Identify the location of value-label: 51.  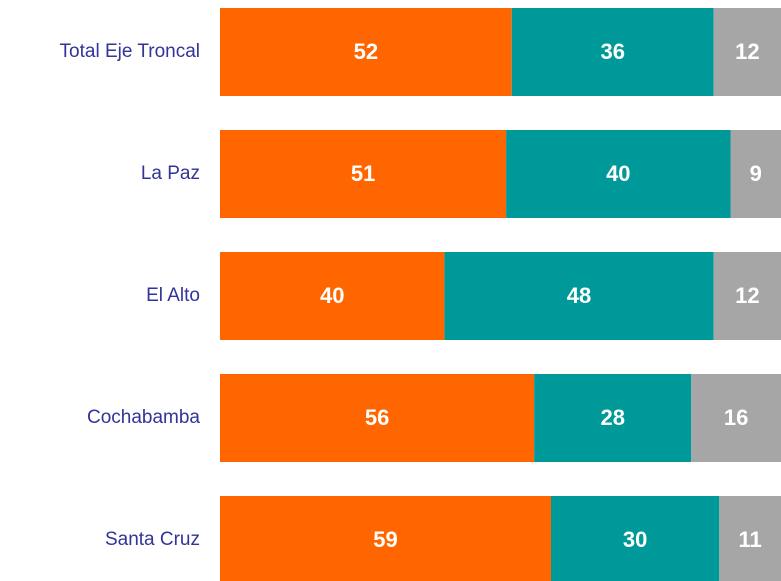
(363, 173).